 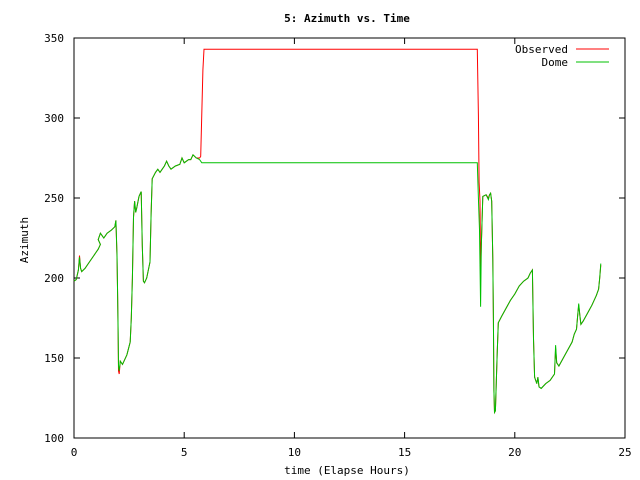 I want to click on y-axis-label: Azimuth, so click(x=24, y=240).